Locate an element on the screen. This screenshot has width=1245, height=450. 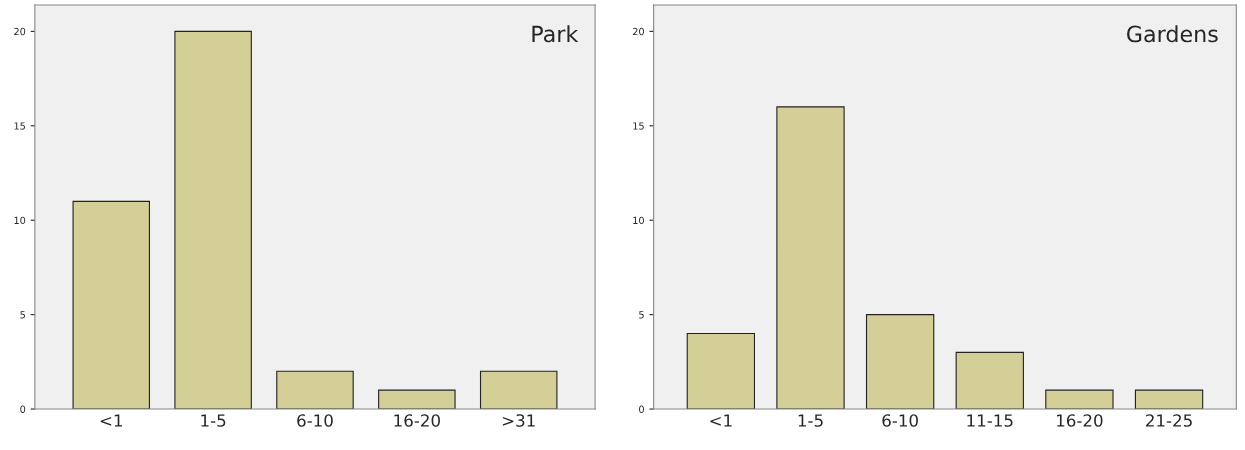
text: Park is located at coordinates (555, 34).